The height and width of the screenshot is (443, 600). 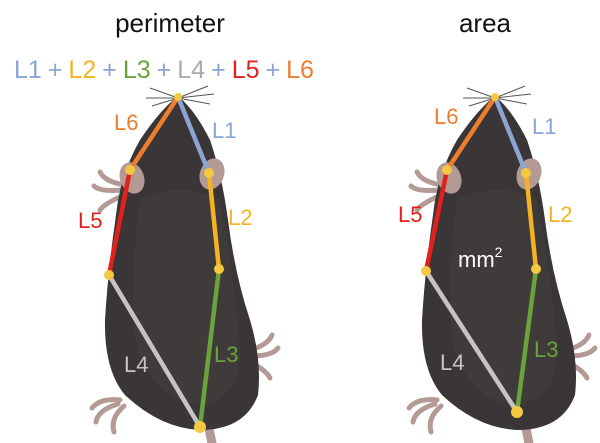 I want to click on perimeter-title: perimeter, so click(x=170, y=23).